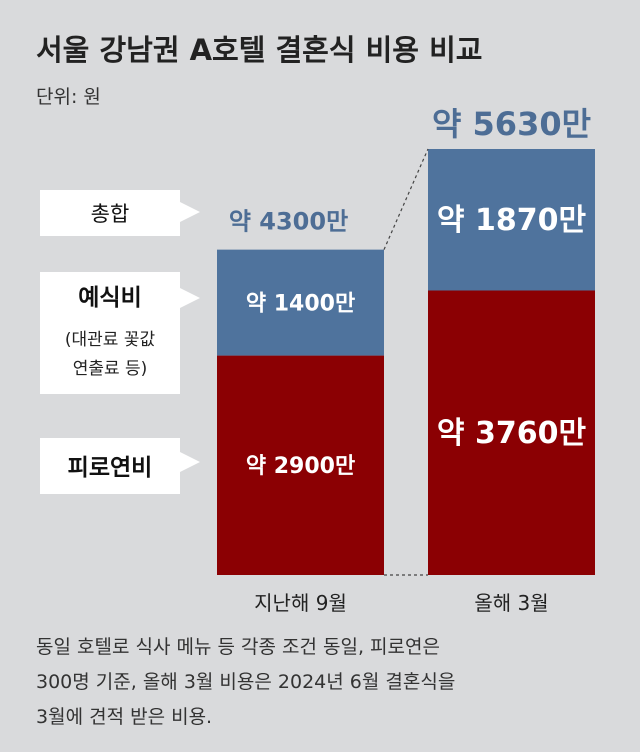 The image size is (640, 752). What do you see at coordinates (238, 647) in the screenshot?
I see `footnote-line-1: 동일 호텔로 식사 메뉴 등 각종 조건 동일, 피로연은` at bounding box center [238, 647].